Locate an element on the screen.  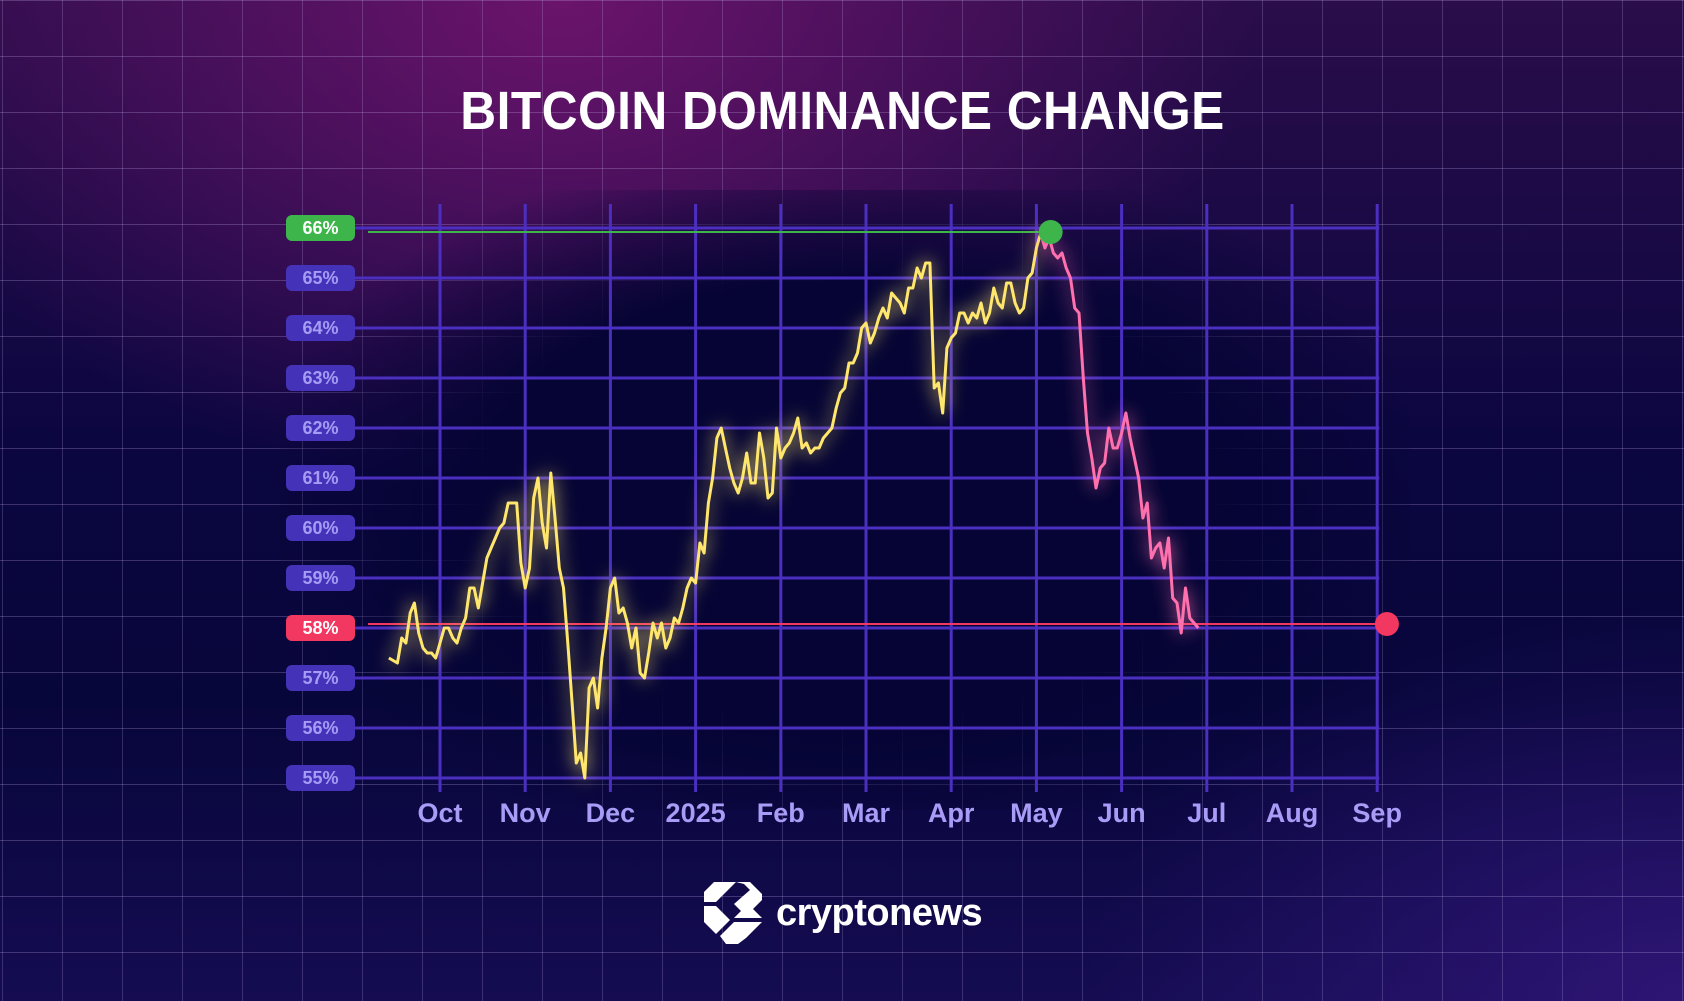
chart-title: BITCOIN DOMINANCE CHANGE is located at coordinates (842, 111).